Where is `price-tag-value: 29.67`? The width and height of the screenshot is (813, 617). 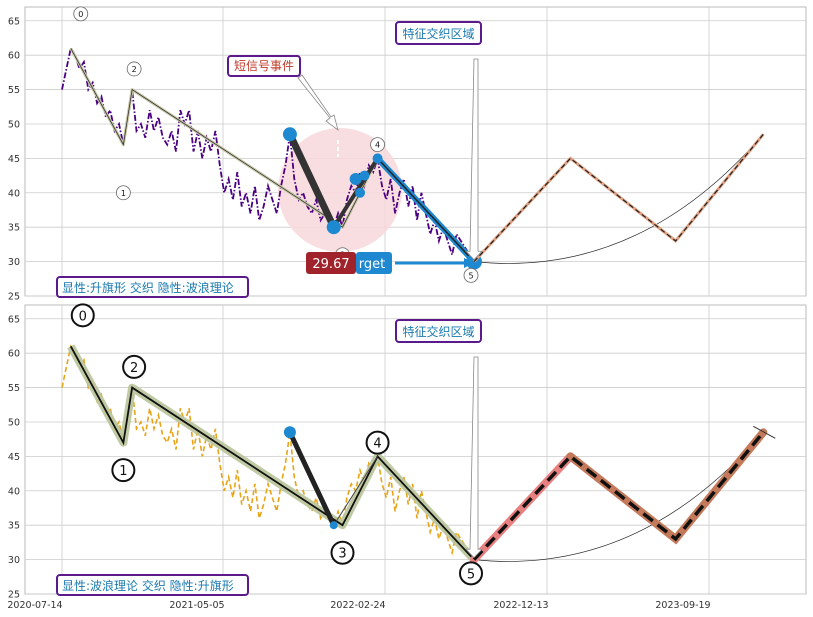 price-tag-value: 29.67 is located at coordinates (330, 264).